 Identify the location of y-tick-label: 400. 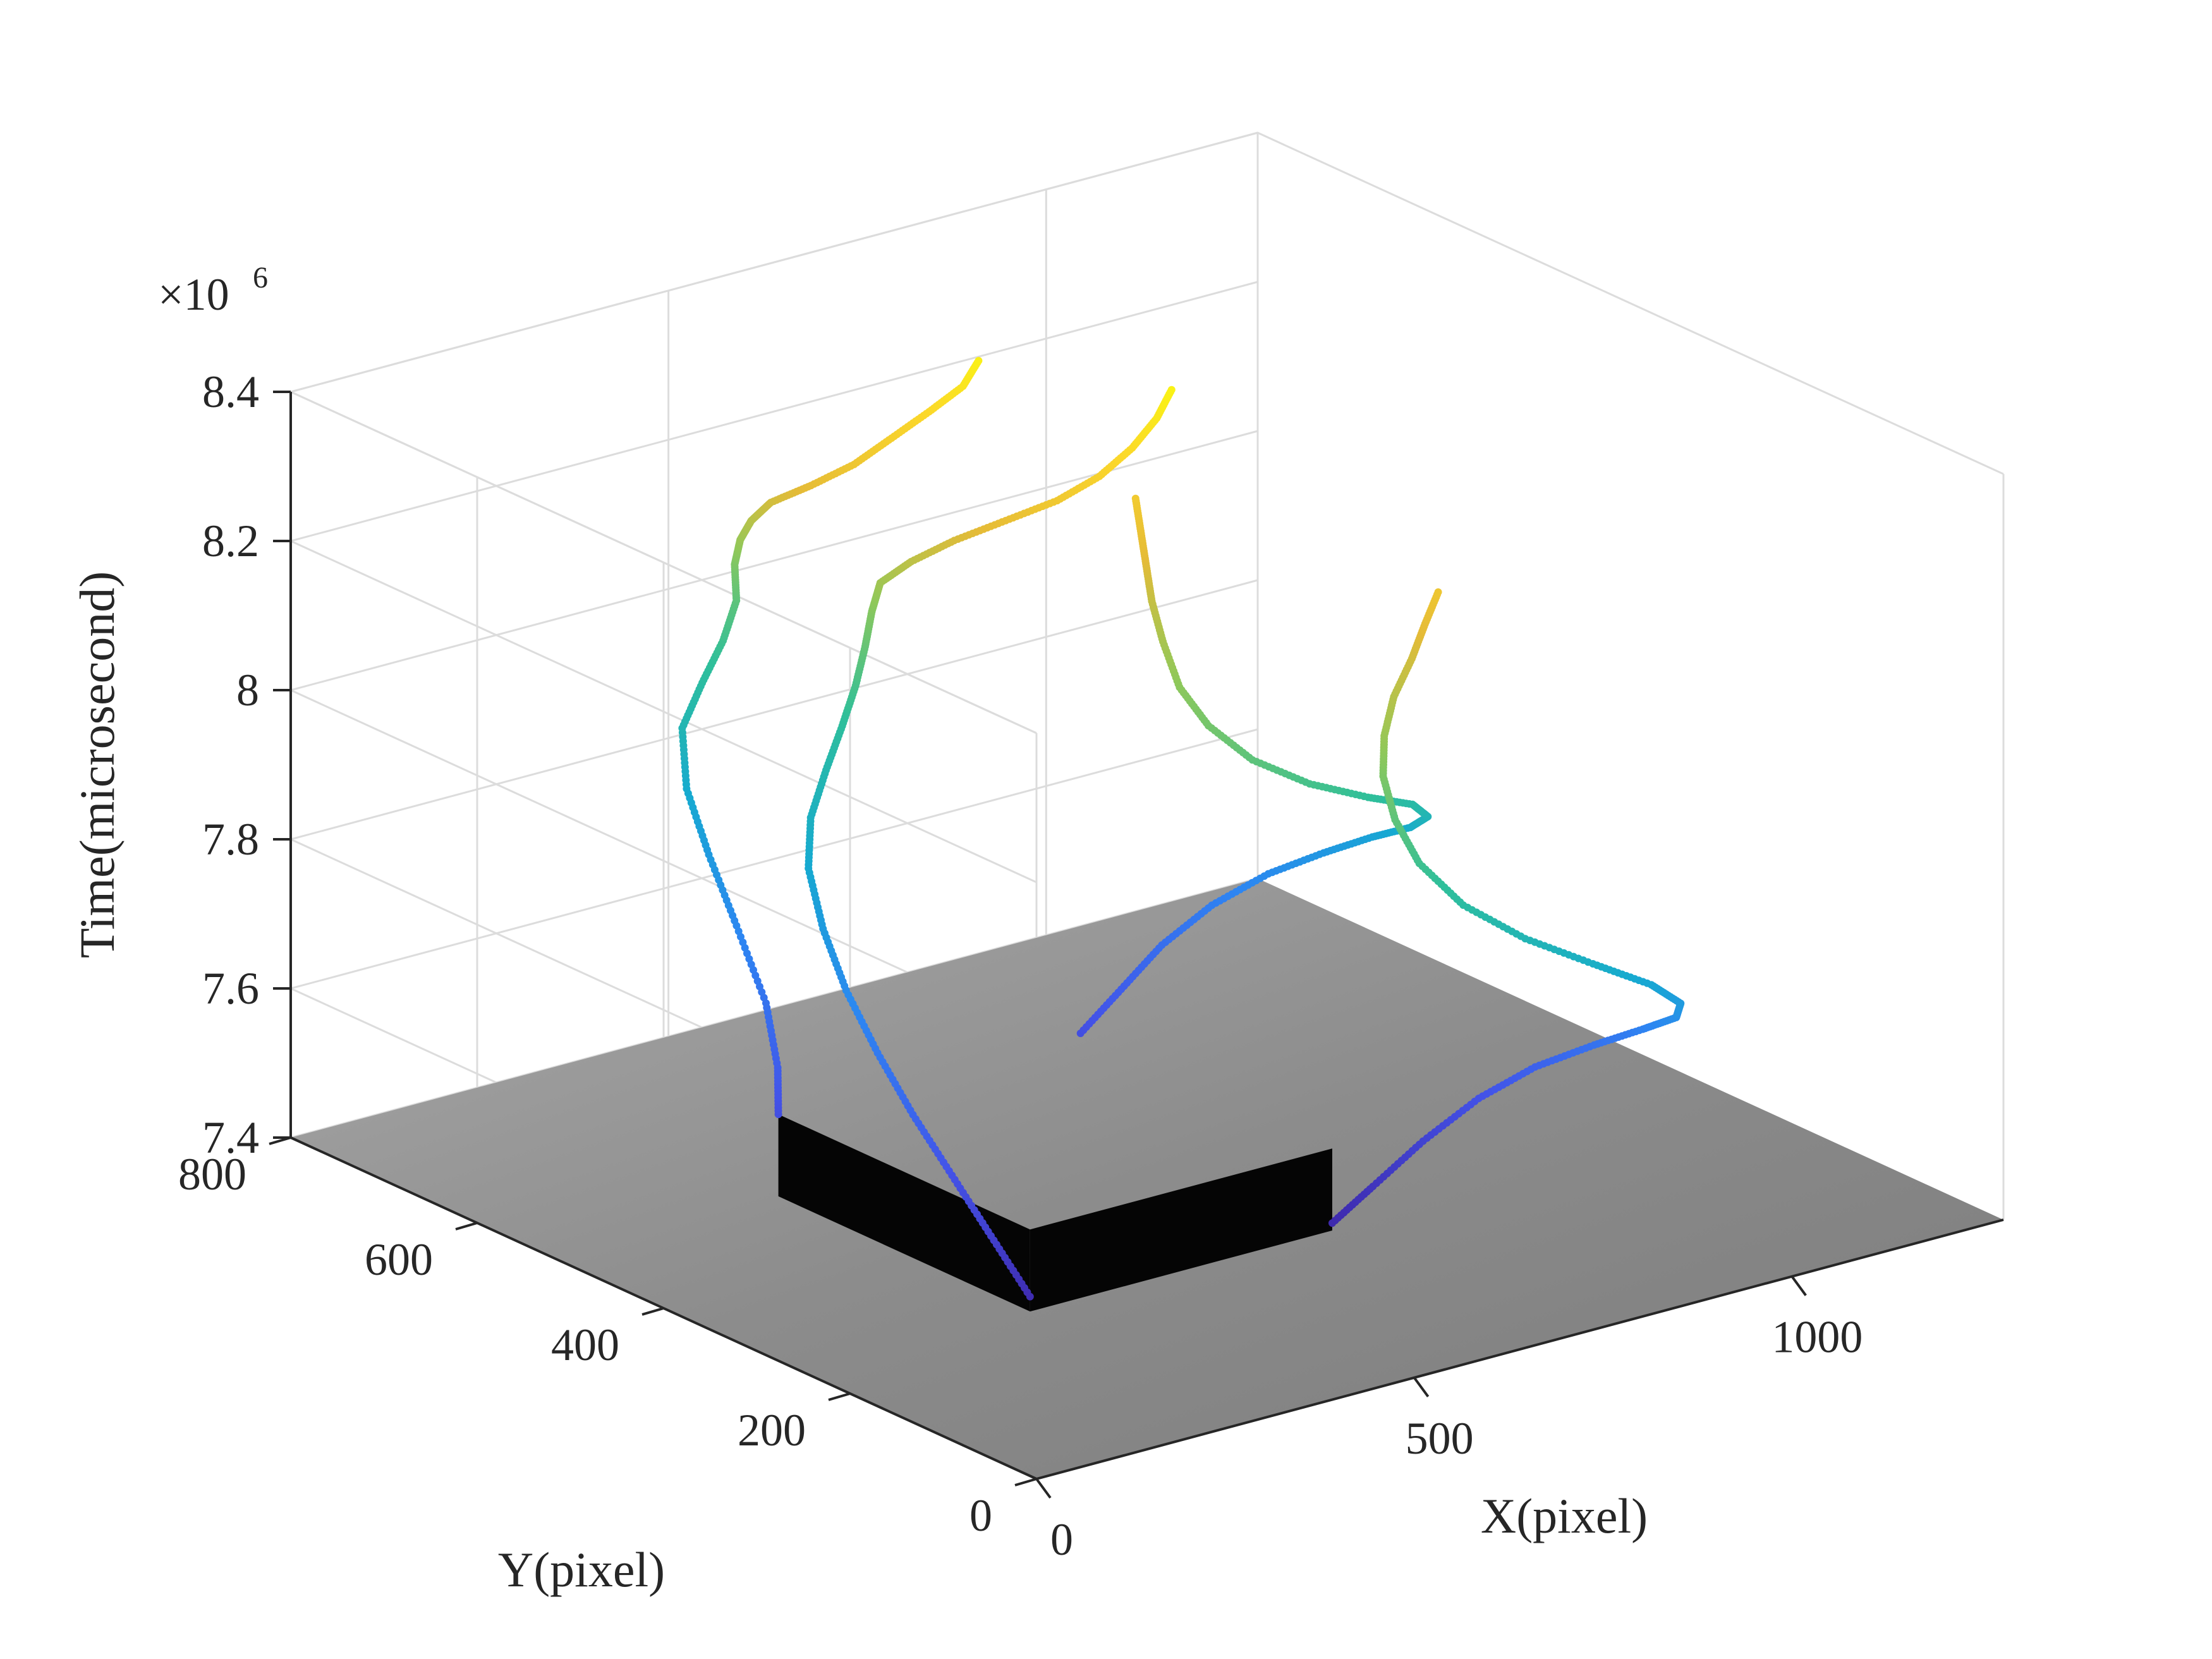
(585, 1345).